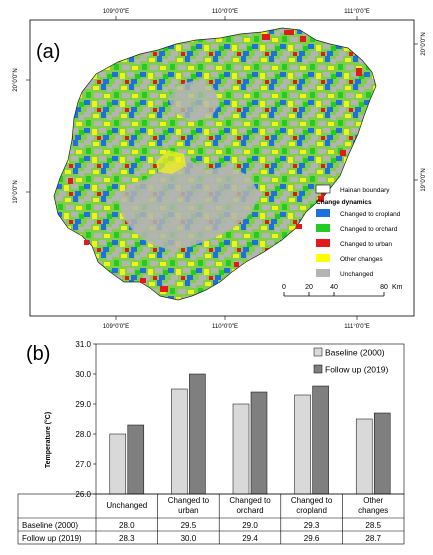 This screenshot has width=433, height=555. I want to click on y-tick-label: 27.0, so click(83, 464).